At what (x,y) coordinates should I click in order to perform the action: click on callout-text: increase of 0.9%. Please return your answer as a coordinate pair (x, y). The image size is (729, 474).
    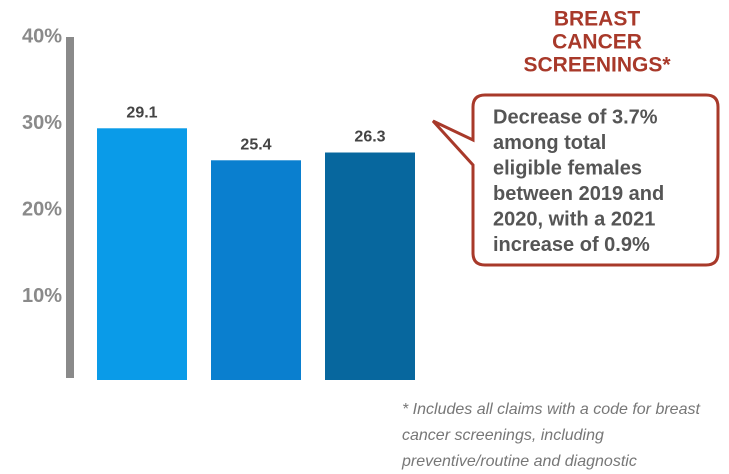
    Looking at the image, I should click on (571, 245).